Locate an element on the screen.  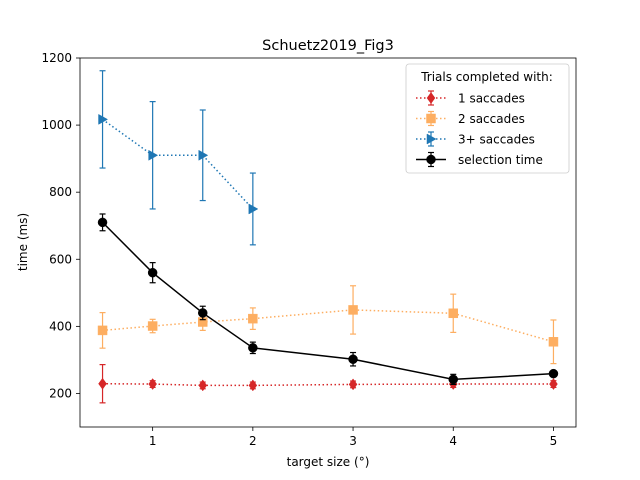
x-tick-label: 4 is located at coordinates (453, 441).